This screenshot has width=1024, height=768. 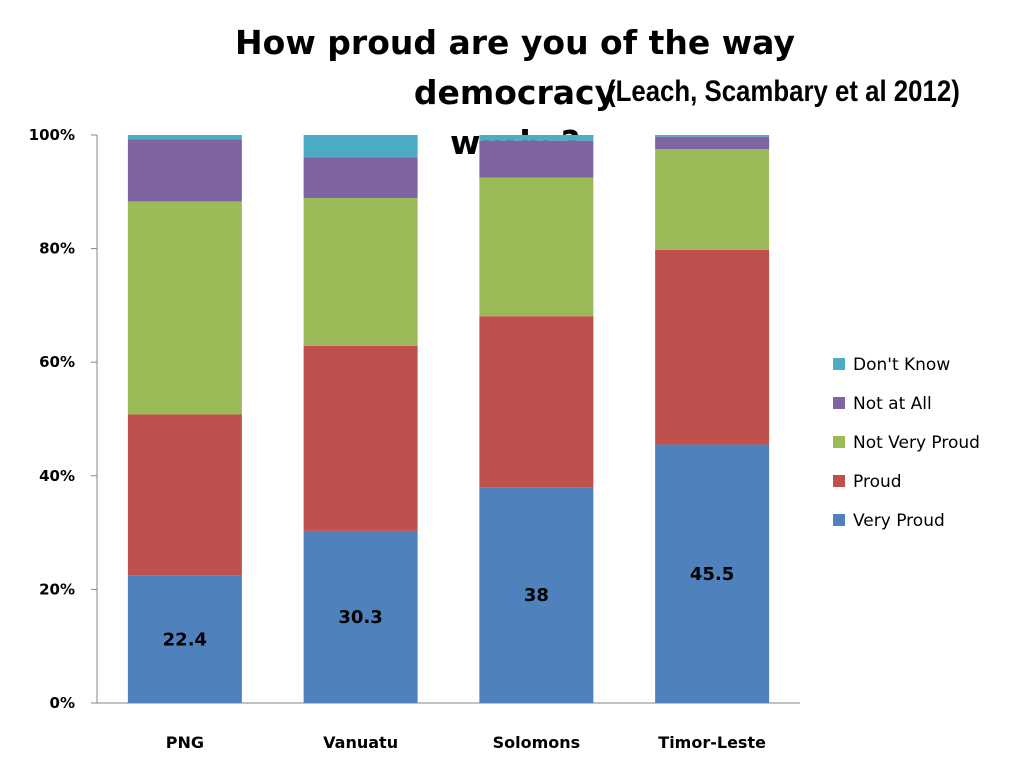 What do you see at coordinates (899, 521) in the screenshot?
I see `legend-label: Very Proud` at bounding box center [899, 521].